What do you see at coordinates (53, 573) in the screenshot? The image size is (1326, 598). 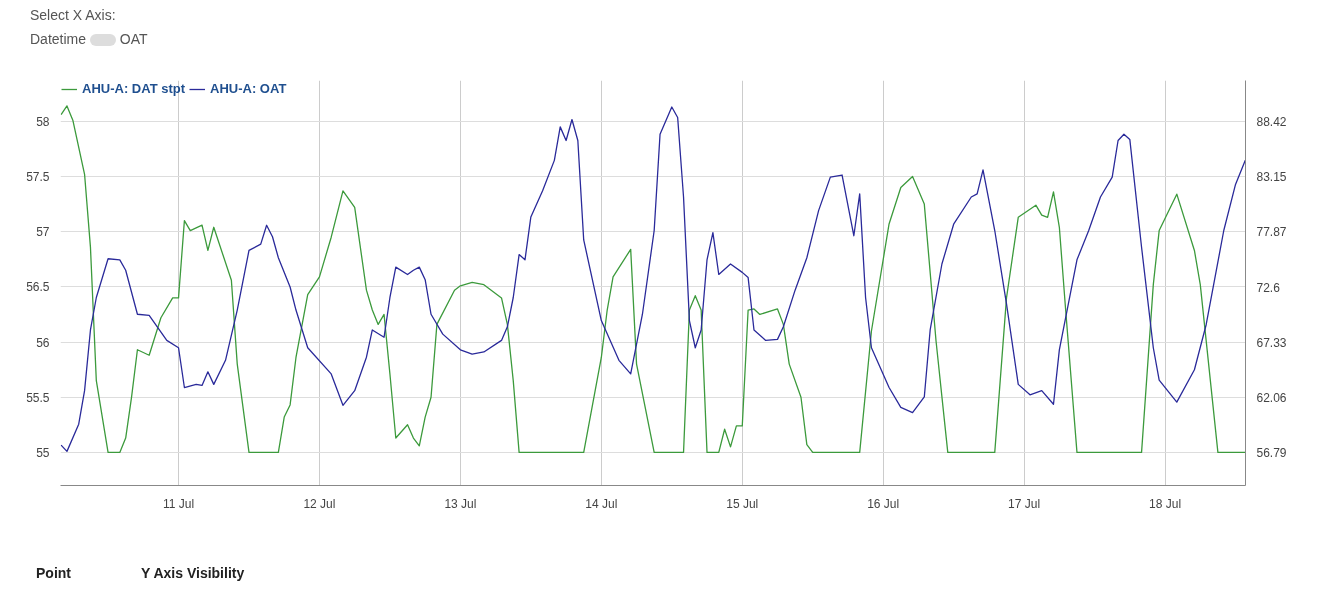 I see `text: Point` at bounding box center [53, 573].